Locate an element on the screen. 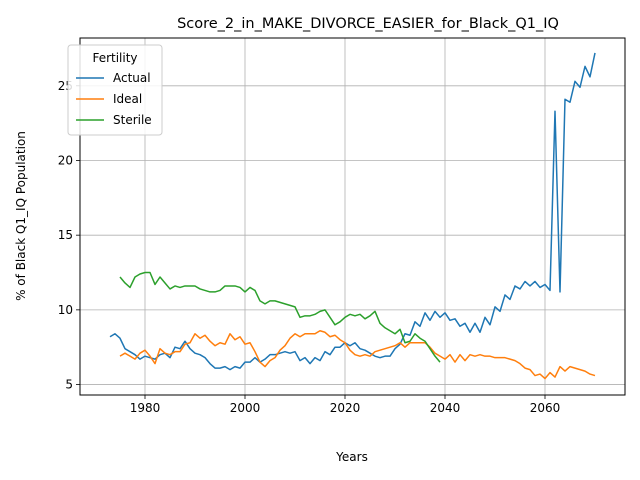 This screenshot has width=640, height=480. x-axis-label: Years is located at coordinates (351, 457).